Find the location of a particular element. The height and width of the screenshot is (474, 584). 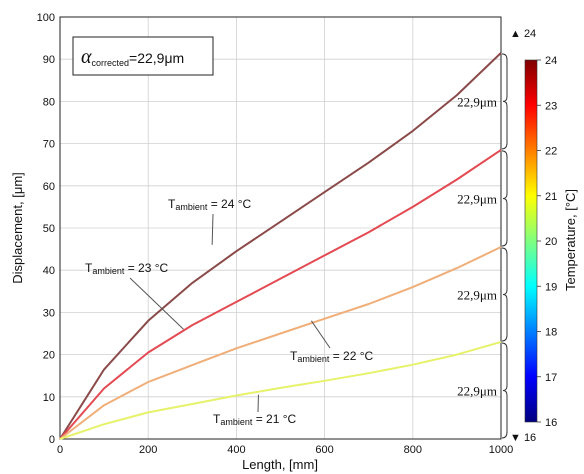

alpha-corrected-frame is located at coordinates (143, 56).